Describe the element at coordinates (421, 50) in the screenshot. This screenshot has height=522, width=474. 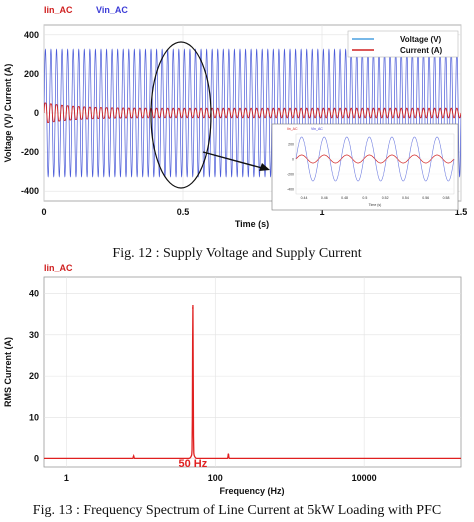
I see `legend-current-label: Current (A)` at that location.